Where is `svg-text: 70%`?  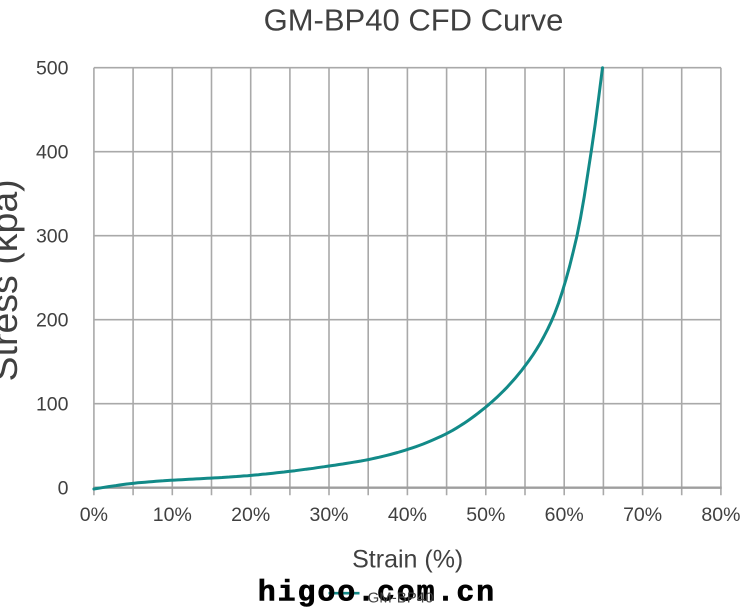
svg-text: 70% is located at coordinates (642, 515).